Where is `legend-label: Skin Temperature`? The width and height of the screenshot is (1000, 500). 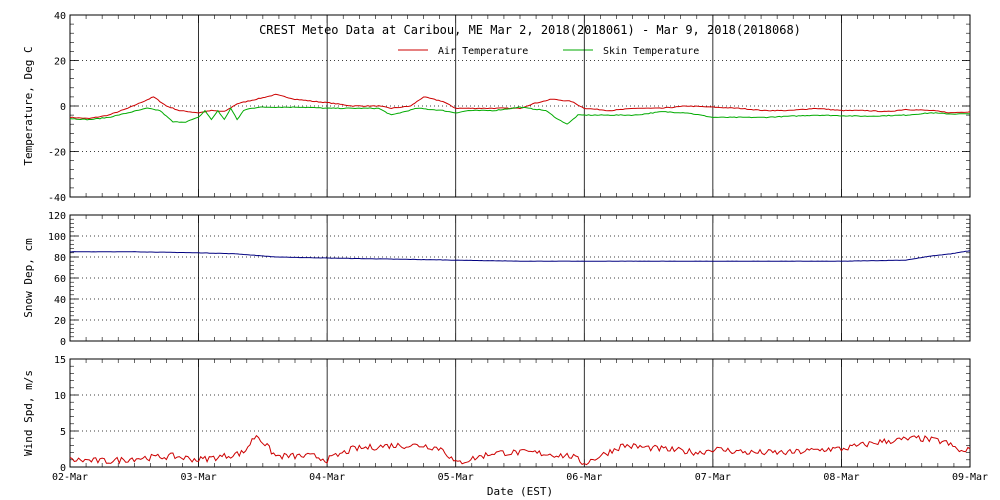
legend-label: Skin Temperature is located at coordinates (651, 51).